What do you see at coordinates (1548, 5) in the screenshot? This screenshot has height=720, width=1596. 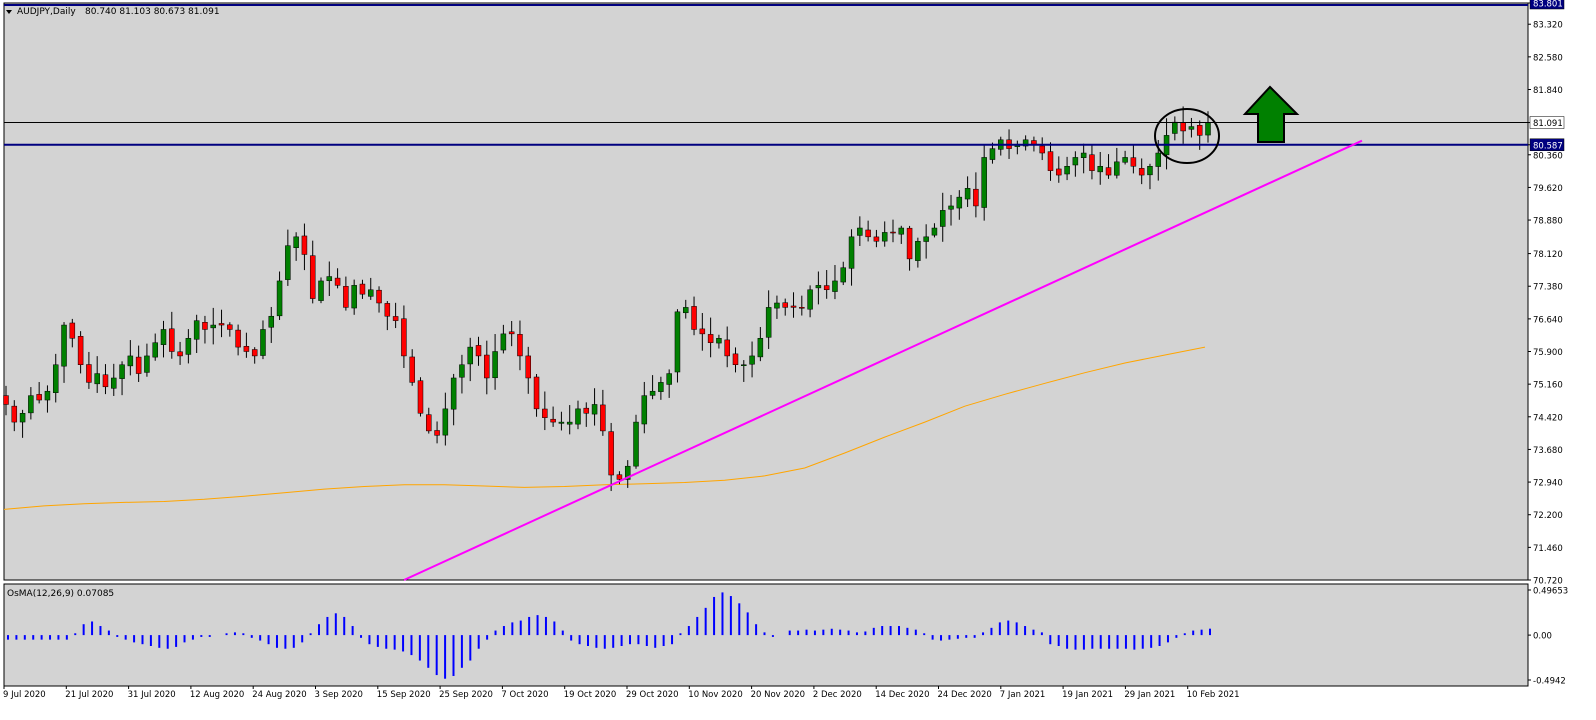 I see `price-tick-label: 83.801` at bounding box center [1548, 5].